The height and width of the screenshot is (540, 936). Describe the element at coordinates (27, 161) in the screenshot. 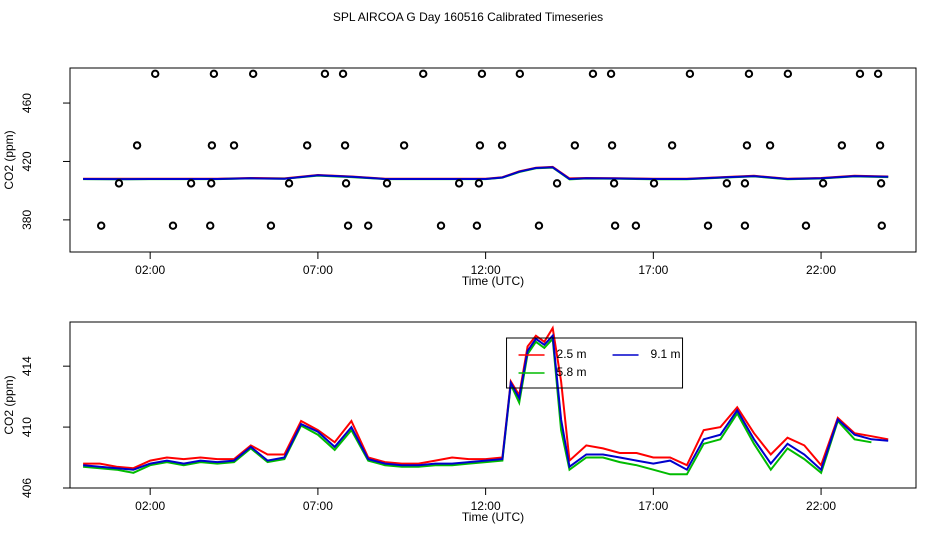

I see `y-tick-label: 420` at that location.